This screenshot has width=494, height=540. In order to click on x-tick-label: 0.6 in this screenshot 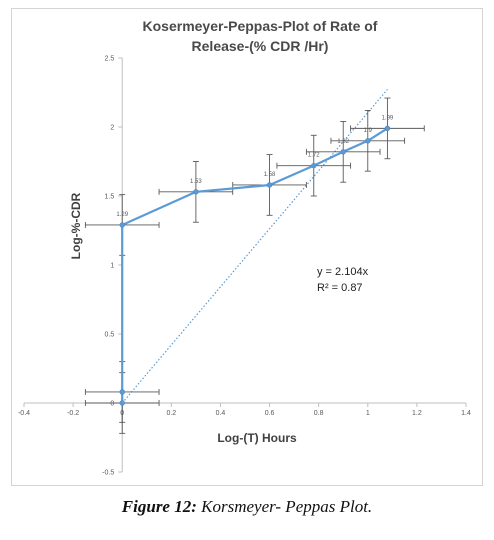, I will do `click(270, 413)`.